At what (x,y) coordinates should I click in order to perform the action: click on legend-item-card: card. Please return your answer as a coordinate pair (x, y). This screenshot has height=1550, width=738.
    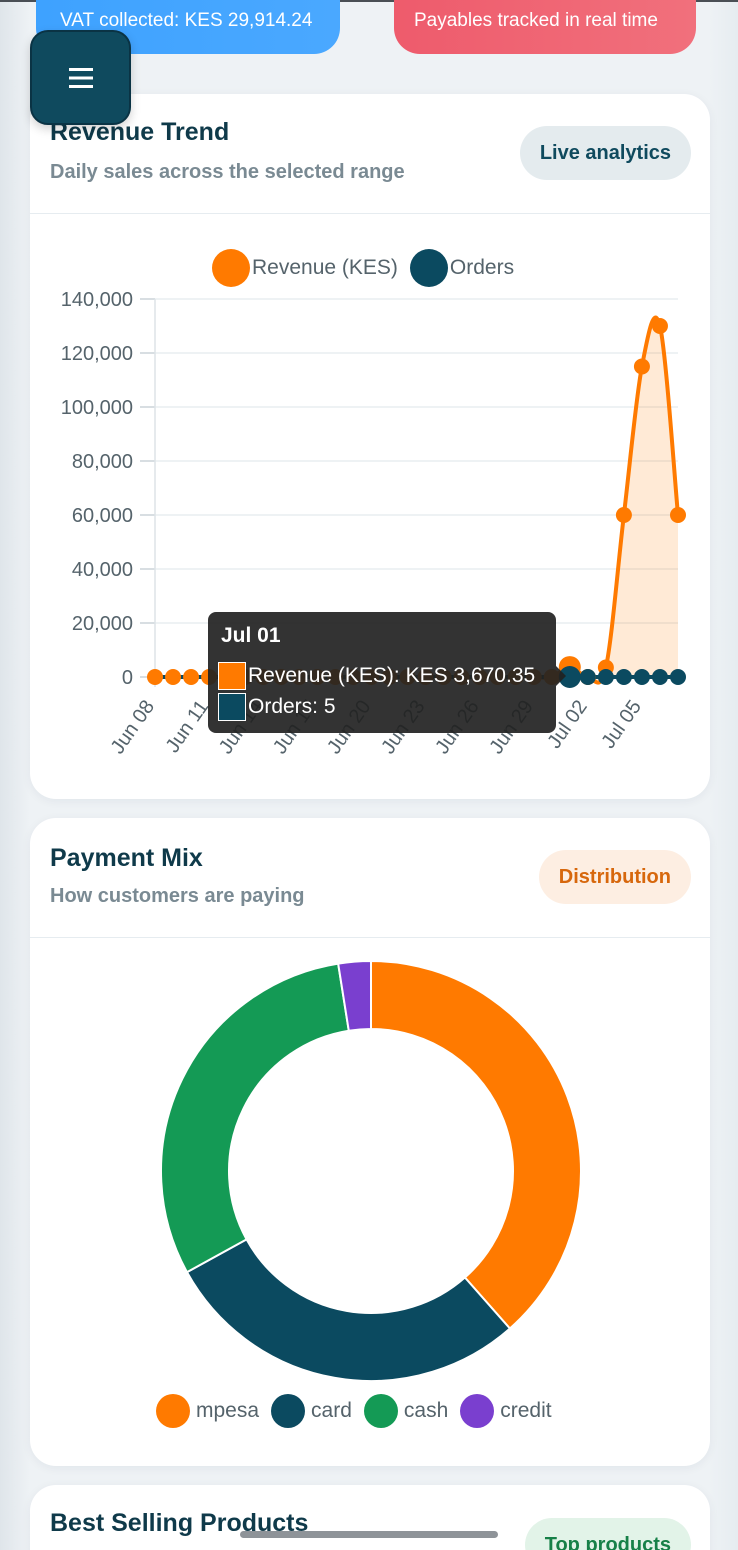
    Looking at the image, I should click on (311, 1411).